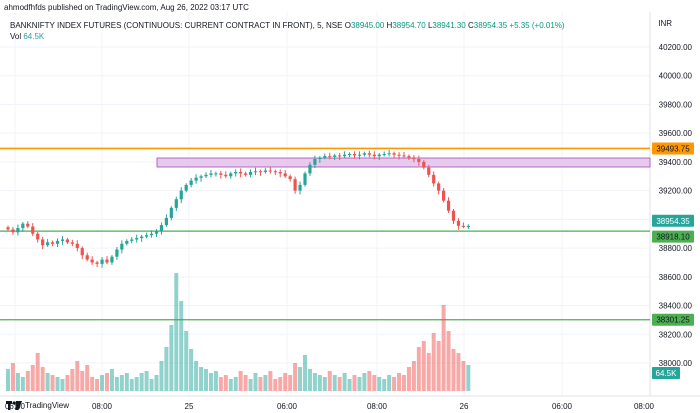 The width and height of the screenshot is (700, 413). Describe the element at coordinates (665, 23) in the screenshot. I see `currency-label: INR` at that location.